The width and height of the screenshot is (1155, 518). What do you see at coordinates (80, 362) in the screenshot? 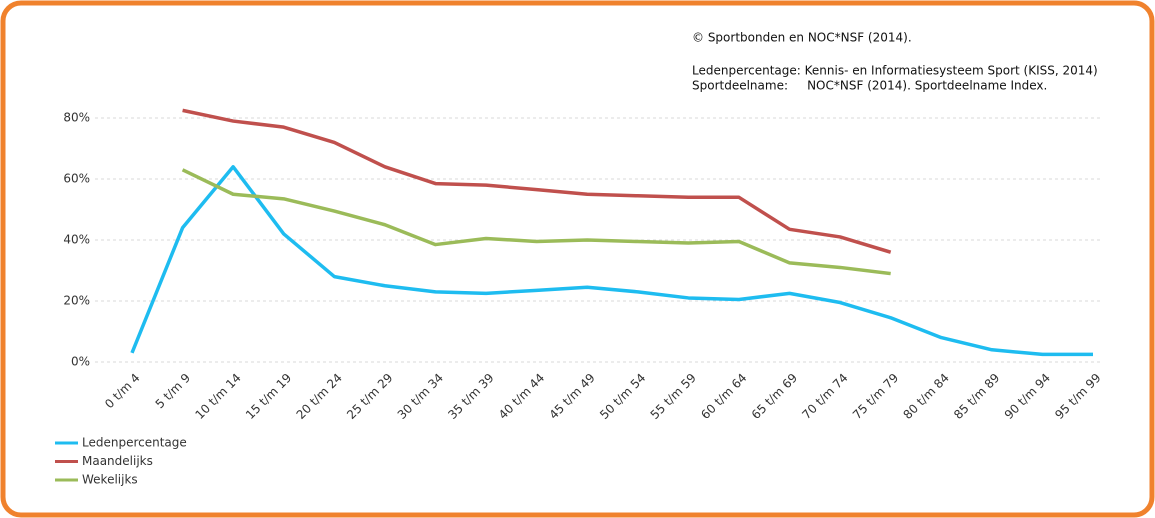
I see `y-tick-label: 0%` at bounding box center [80, 362].